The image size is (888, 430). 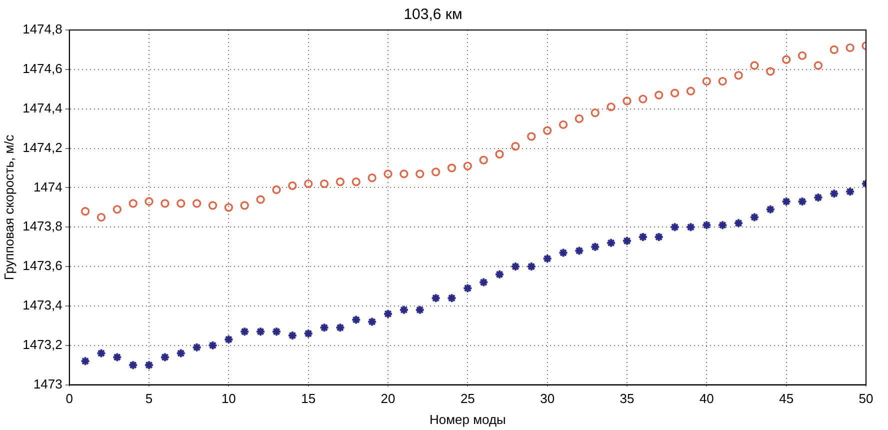 I want to click on y-tick-label: 1473,8, so click(x=42, y=226).